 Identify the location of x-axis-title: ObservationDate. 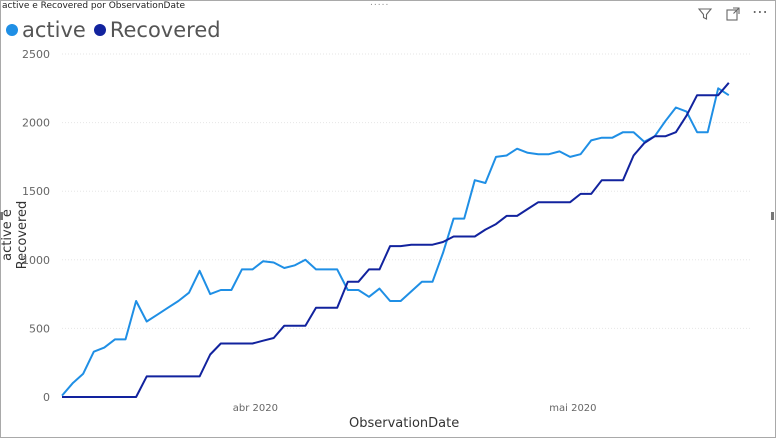
(404, 423).